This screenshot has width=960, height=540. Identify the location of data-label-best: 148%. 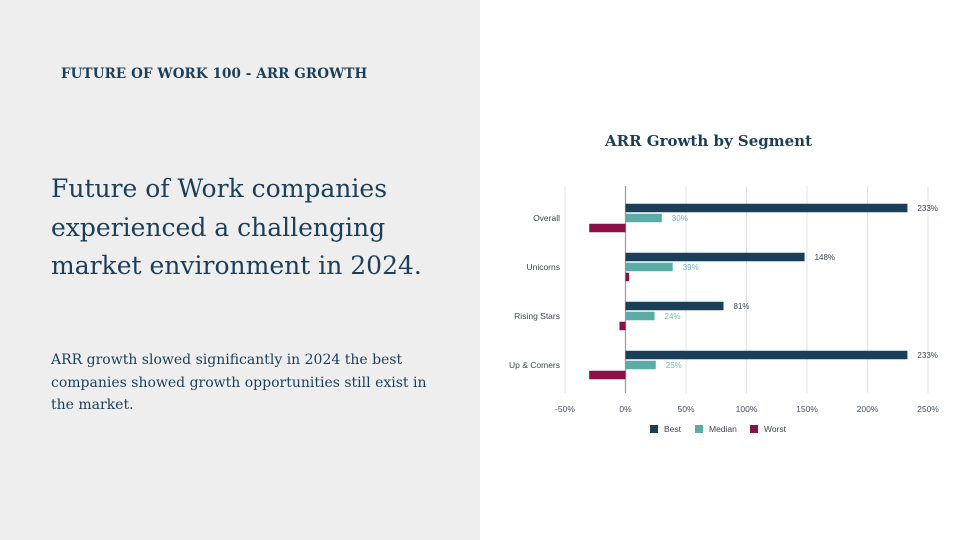
(825, 257).